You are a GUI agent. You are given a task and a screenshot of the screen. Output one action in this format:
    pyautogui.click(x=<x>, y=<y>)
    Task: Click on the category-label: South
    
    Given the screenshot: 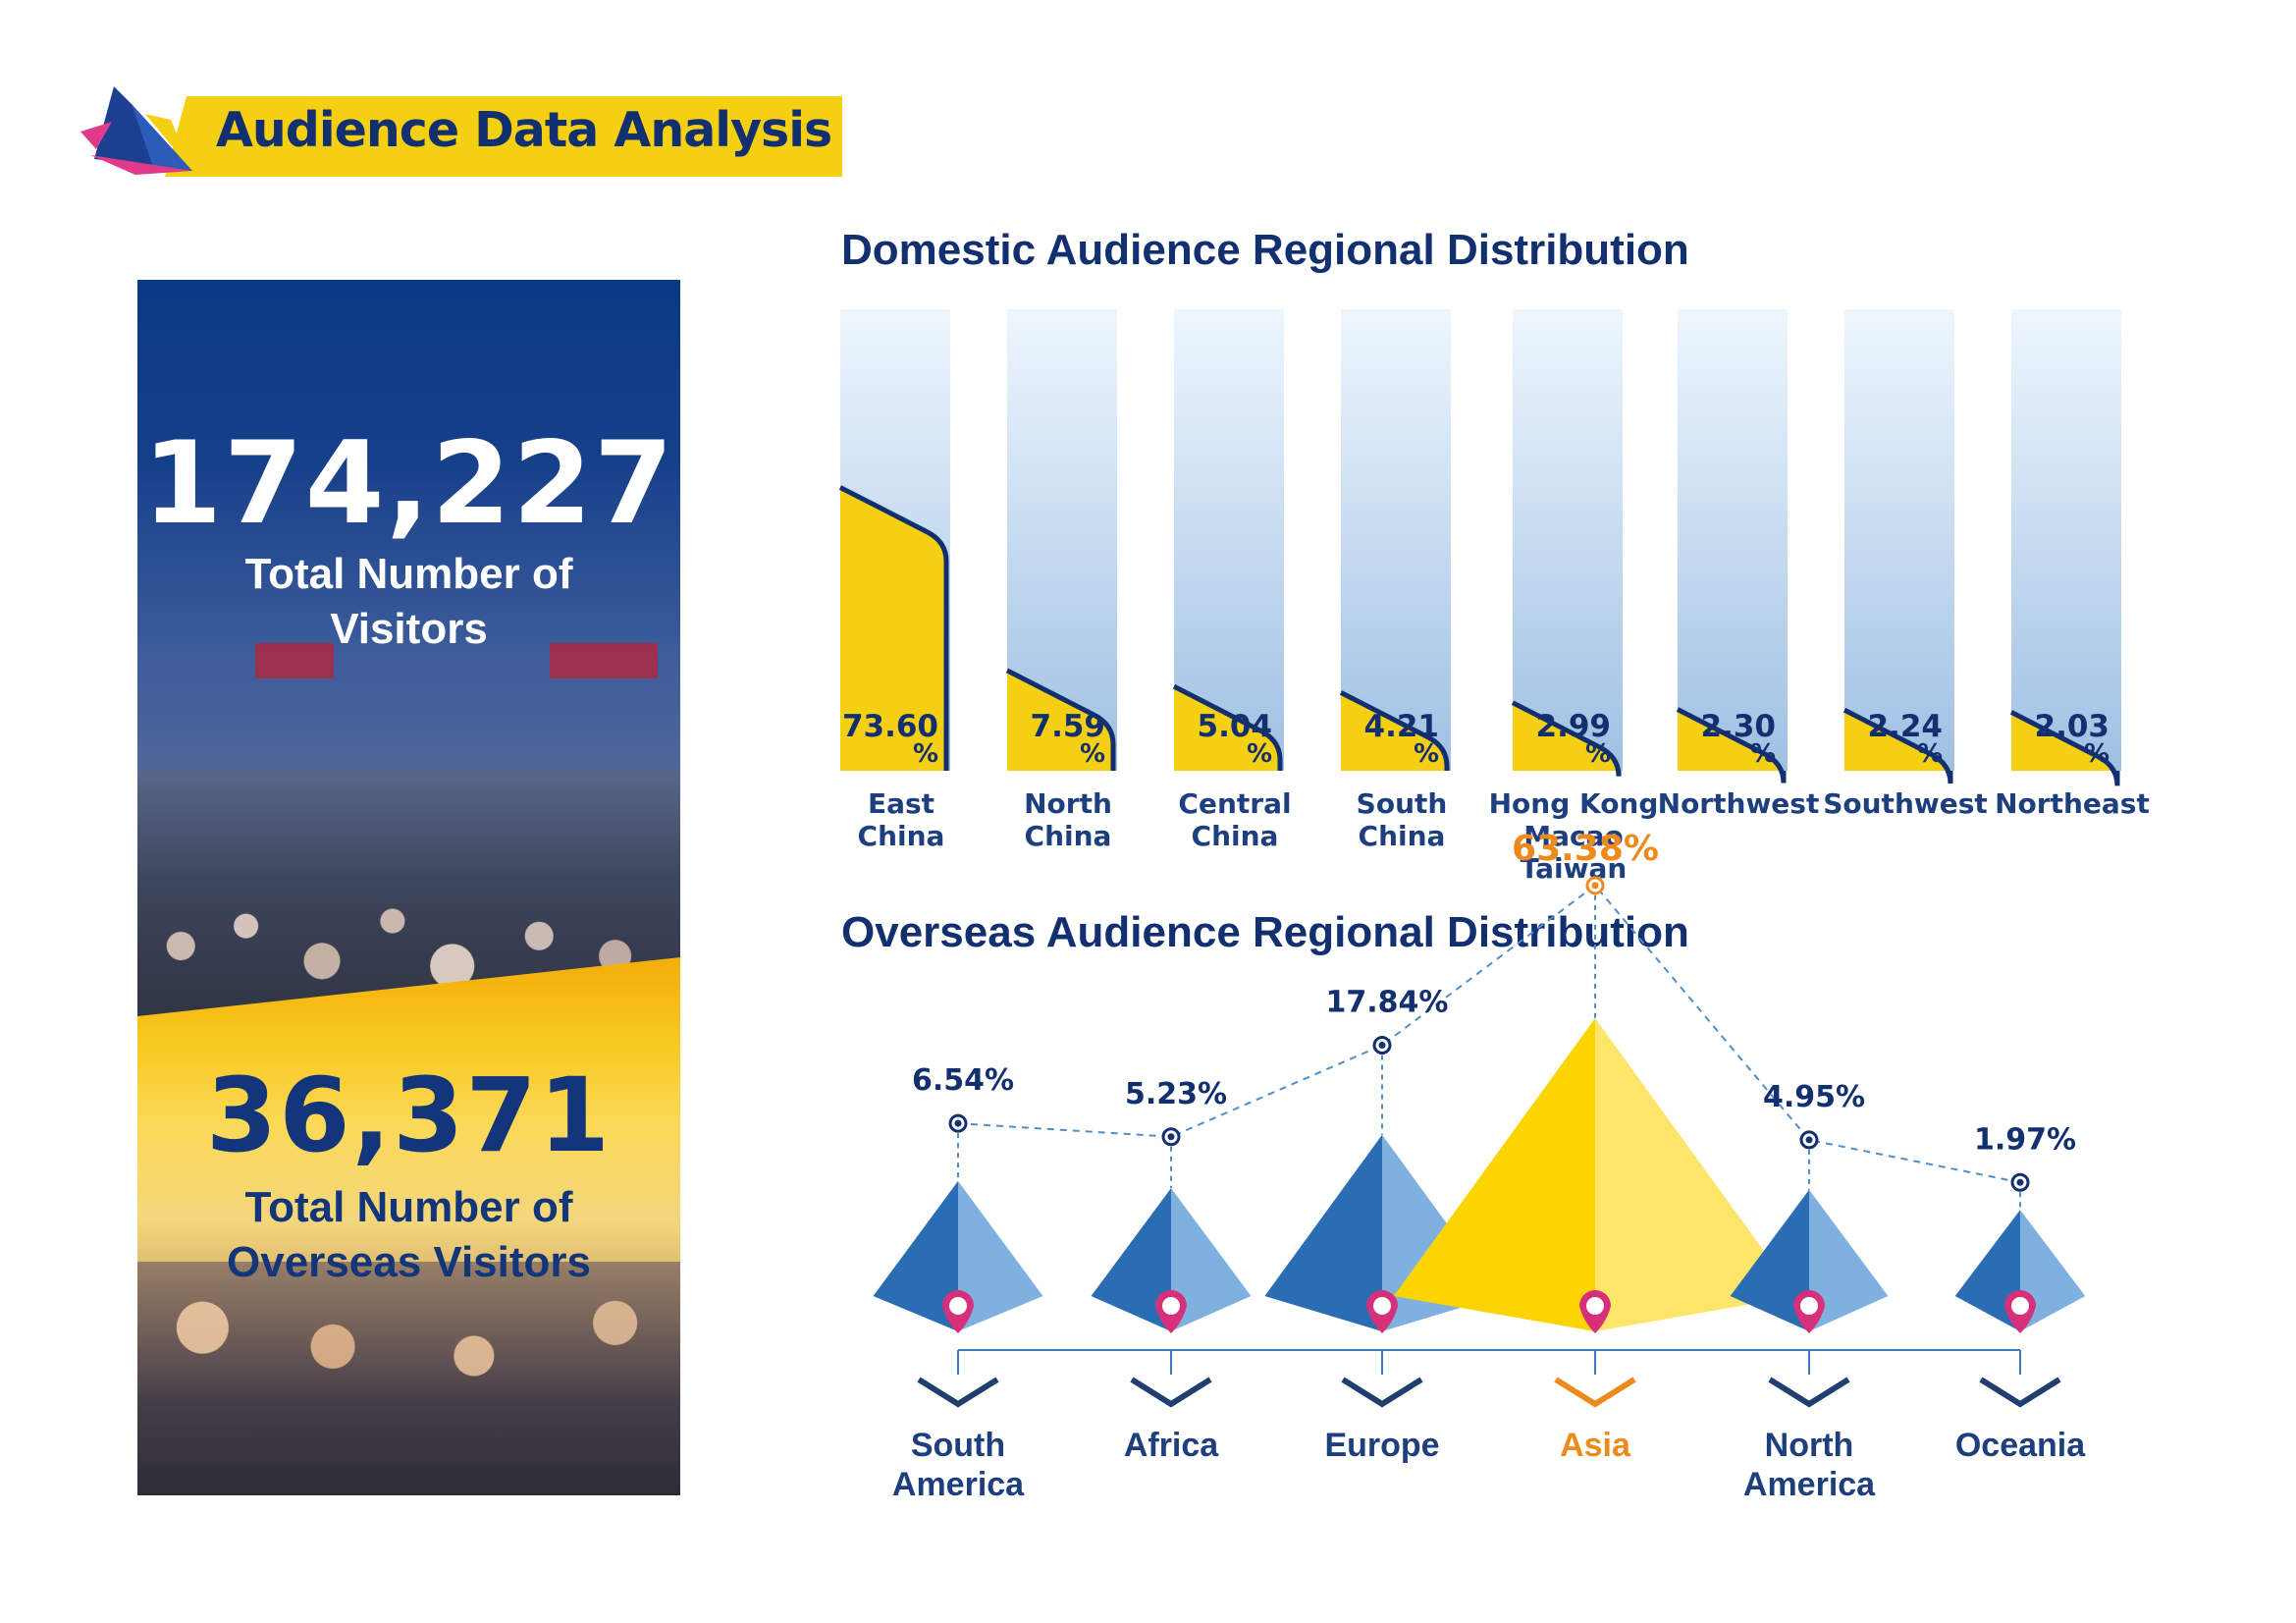 What is the action you would take?
    pyautogui.click(x=1402, y=803)
    